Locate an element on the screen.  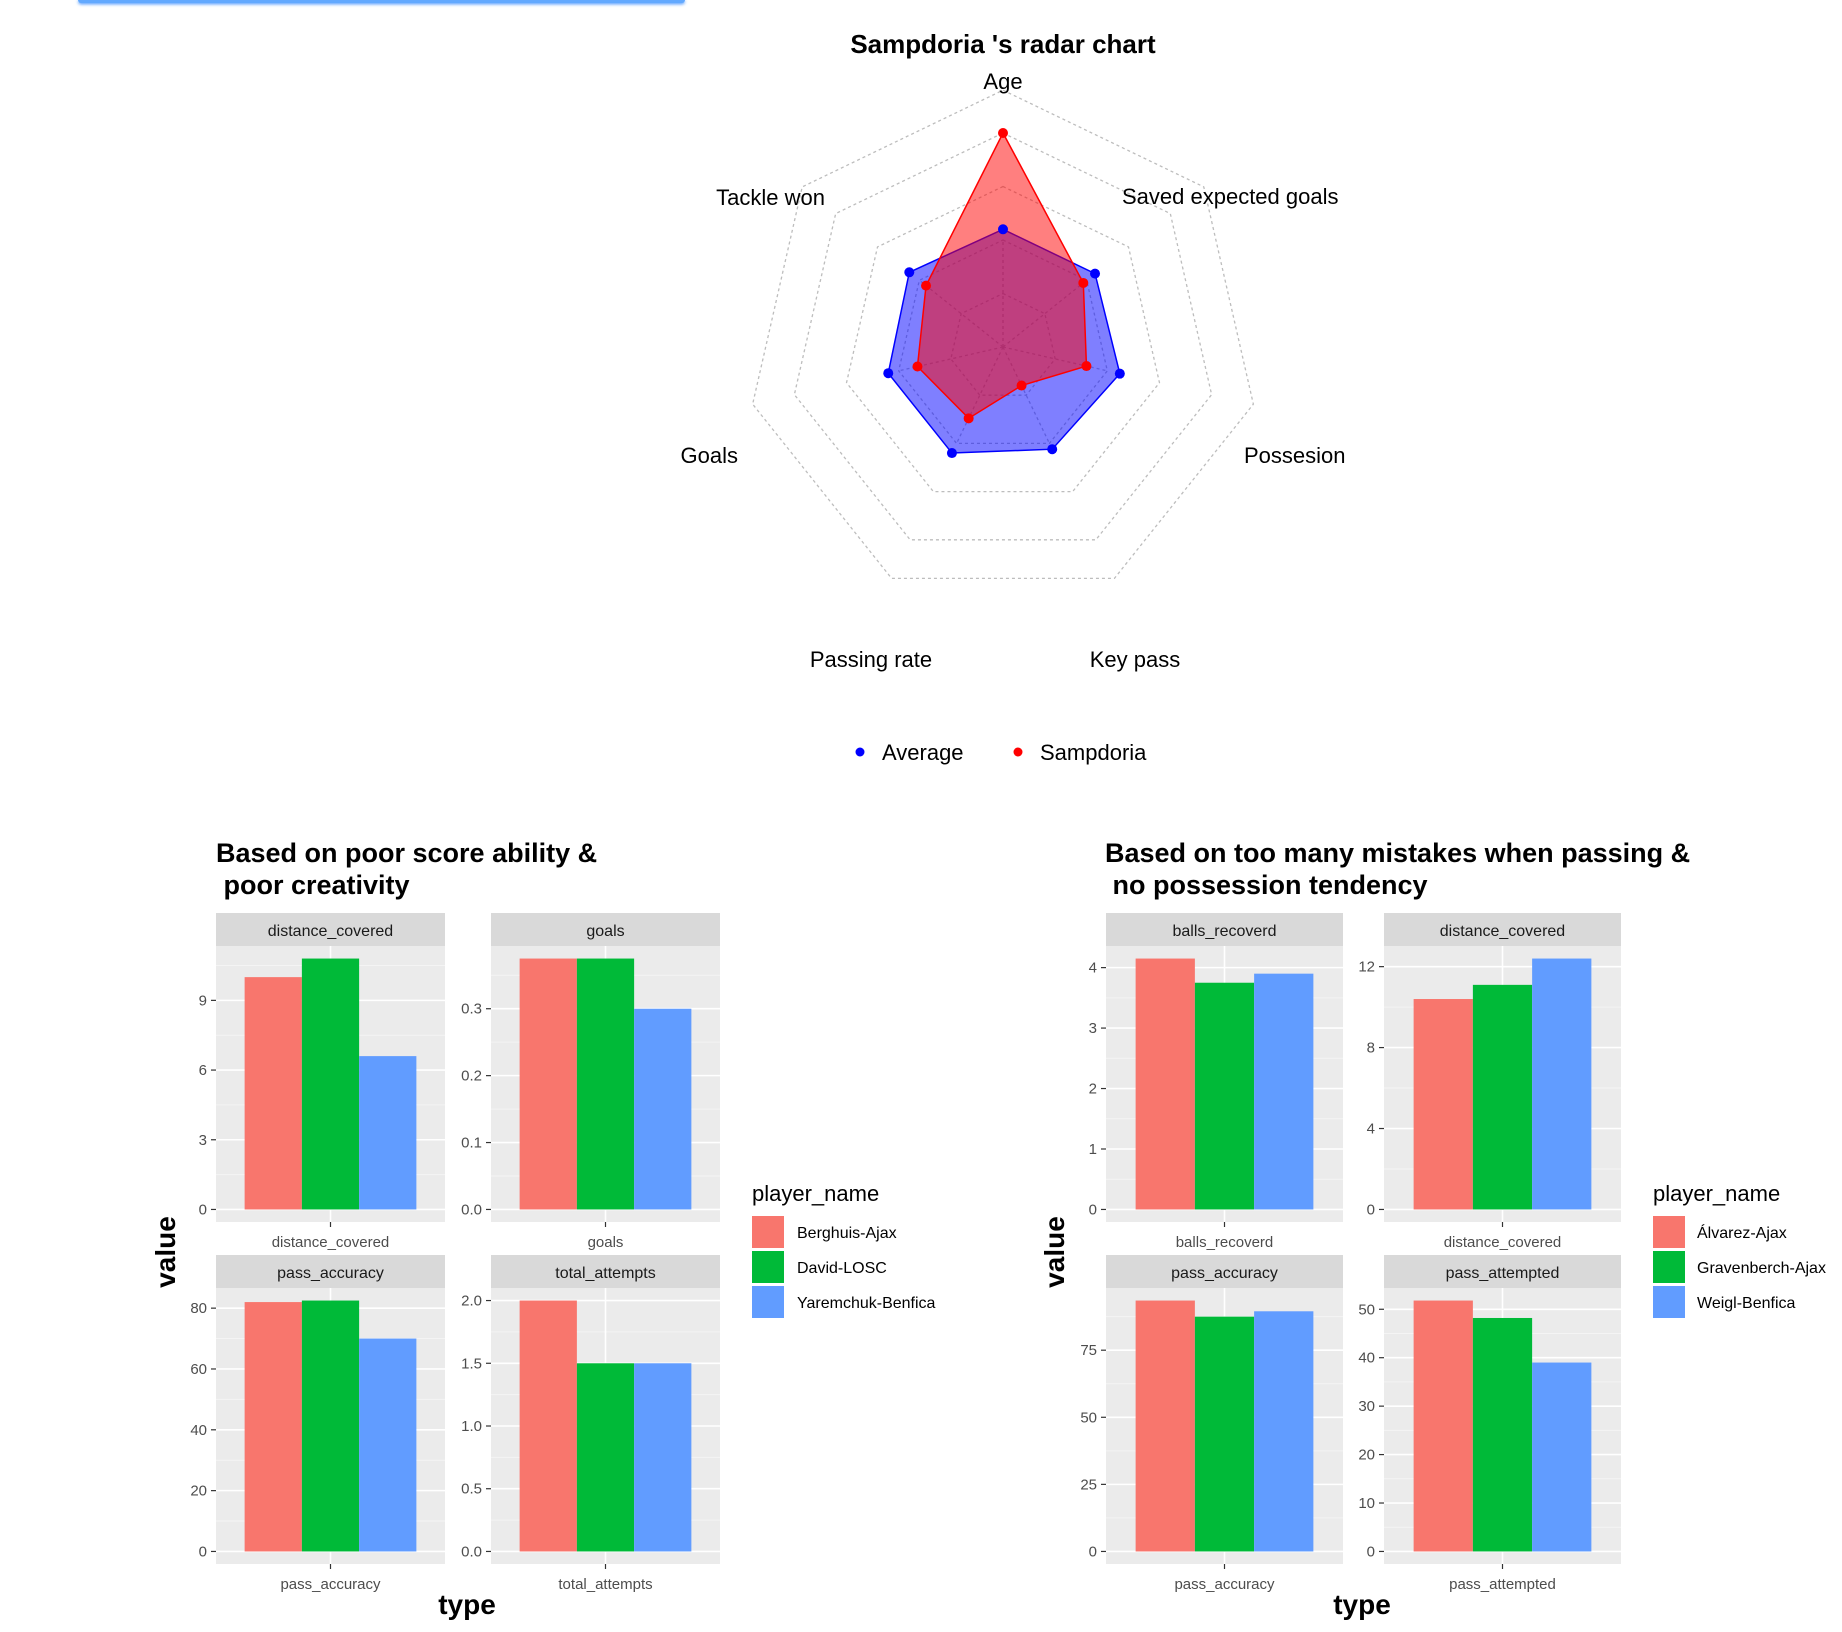
radar-axis-label-saved-expected-goals: Saved expected goals is located at coordinates (1230, 196).